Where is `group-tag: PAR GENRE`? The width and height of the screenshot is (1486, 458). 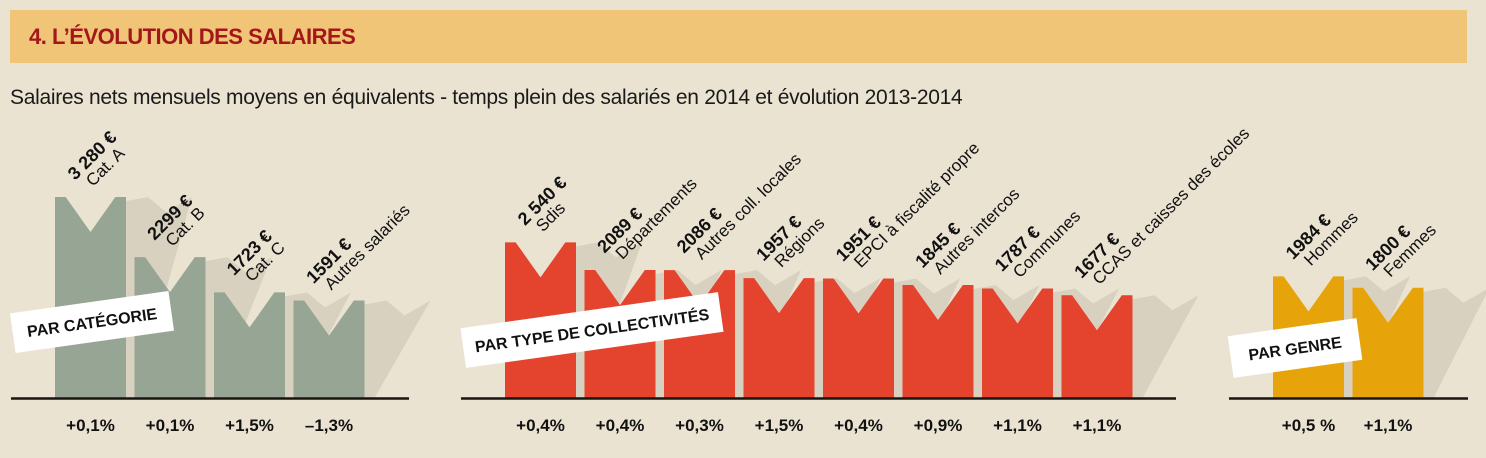
group-tag: PAR GENRE is located at coordinates (1295, 348).